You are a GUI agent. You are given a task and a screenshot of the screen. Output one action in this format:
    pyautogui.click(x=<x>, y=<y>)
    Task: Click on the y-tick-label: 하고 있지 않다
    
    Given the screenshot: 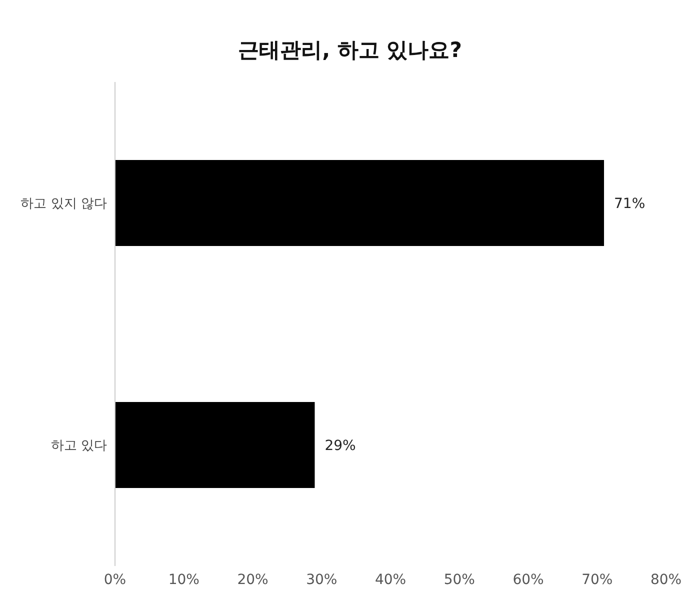 What is the action you would take?
    pyautogui.click(x=63, y=204)
    